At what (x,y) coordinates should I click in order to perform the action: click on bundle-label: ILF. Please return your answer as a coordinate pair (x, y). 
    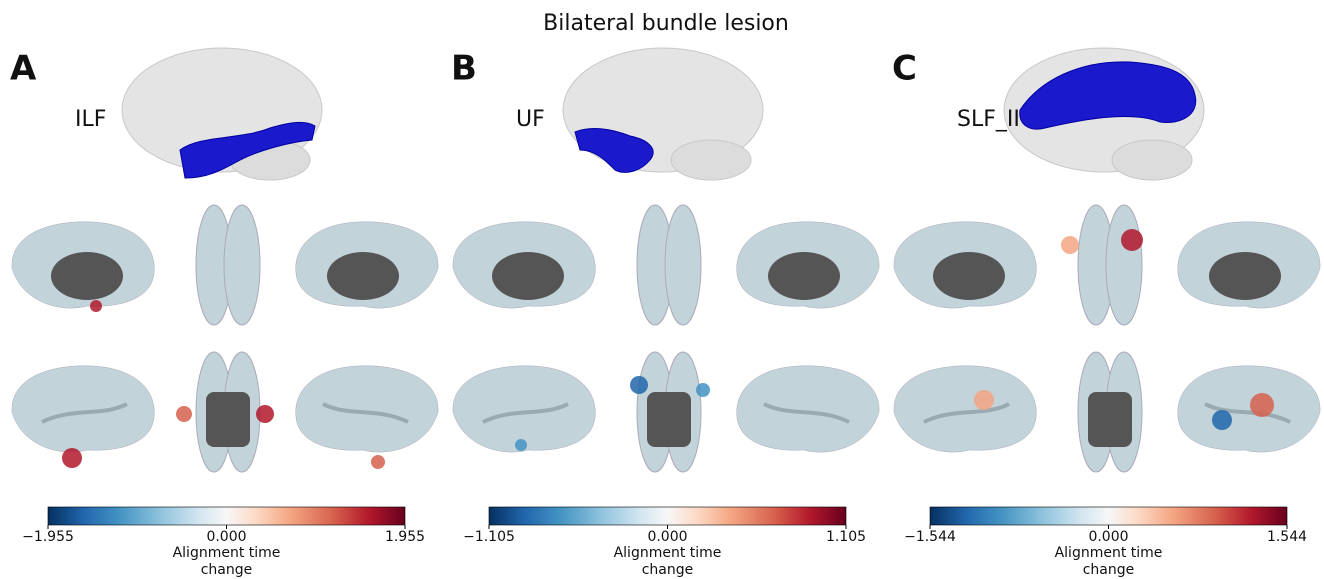
    Looking at the image, I should click on (90, 119).